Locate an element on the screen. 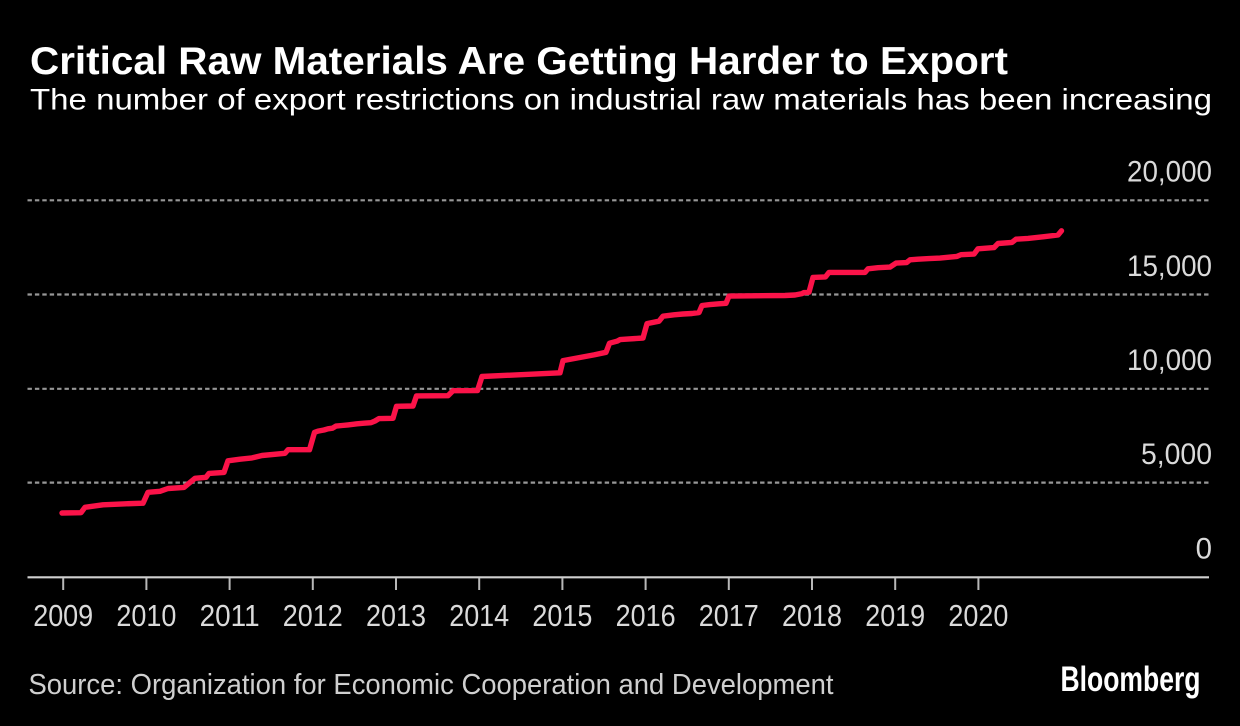  svg-text: 2020 is located at coordinates (978, 615).